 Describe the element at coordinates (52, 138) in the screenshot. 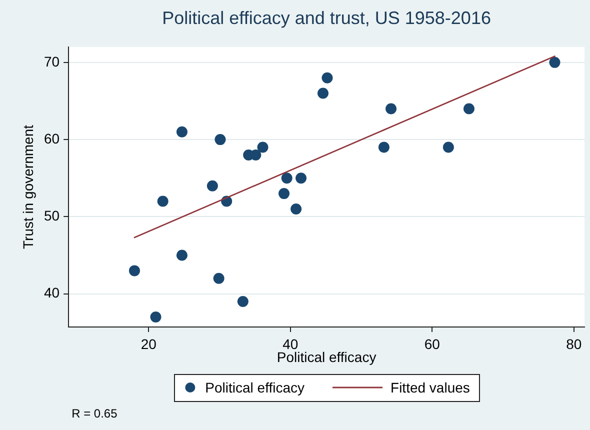

I see `y-tick-label: 60` at that location.